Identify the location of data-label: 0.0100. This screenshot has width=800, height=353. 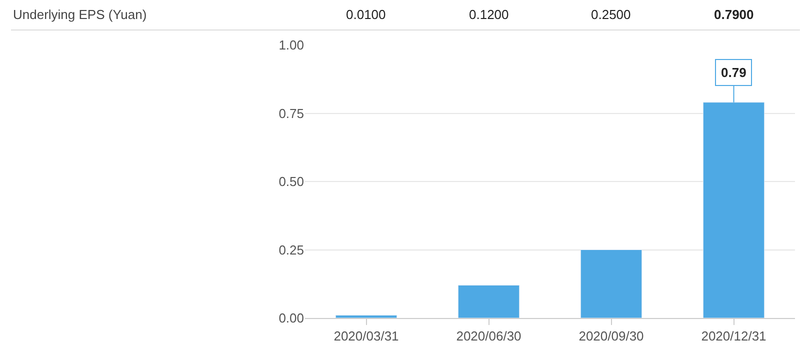
(366, 14).